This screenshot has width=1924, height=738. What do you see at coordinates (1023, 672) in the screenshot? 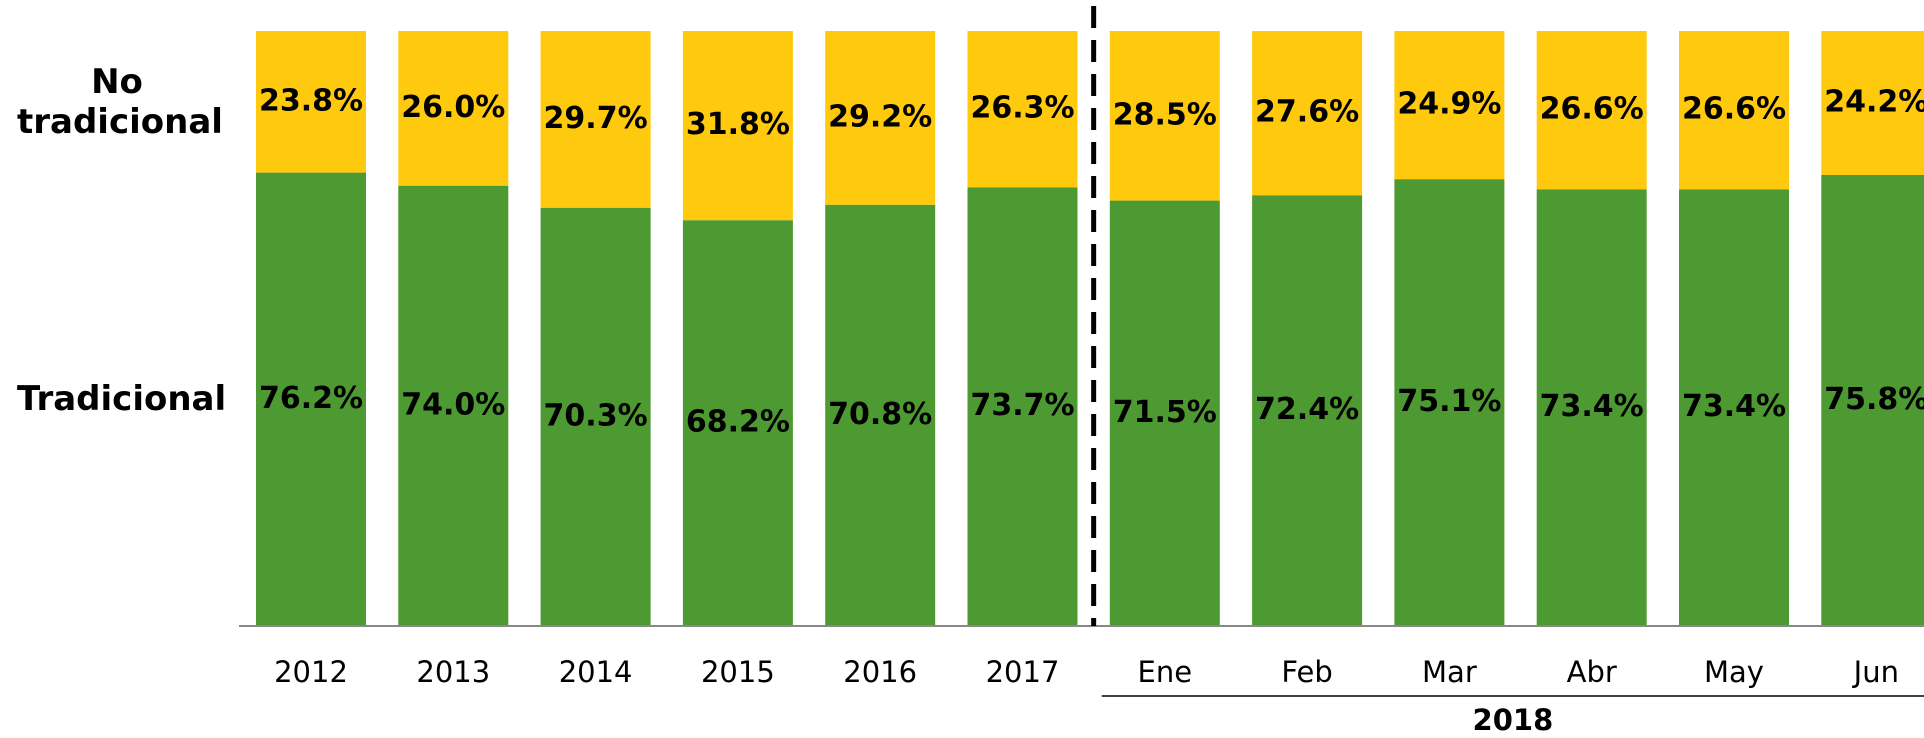
I see `x-tick-label: 2017` at bounding box center [1023, 672].